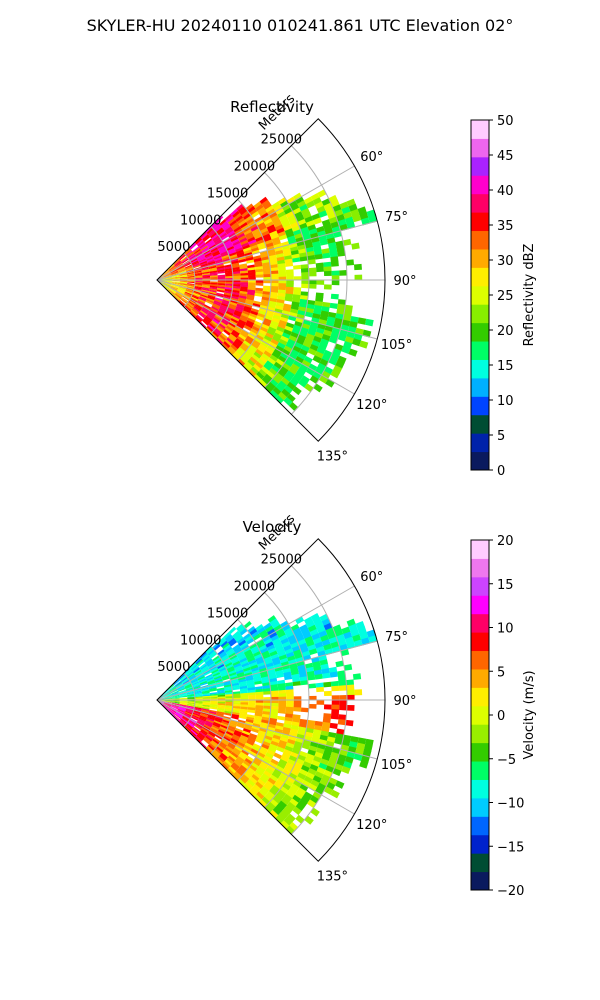 This screenshot has width=600, height=1000. I want to click on colorbar-segment, so click(480, 549).